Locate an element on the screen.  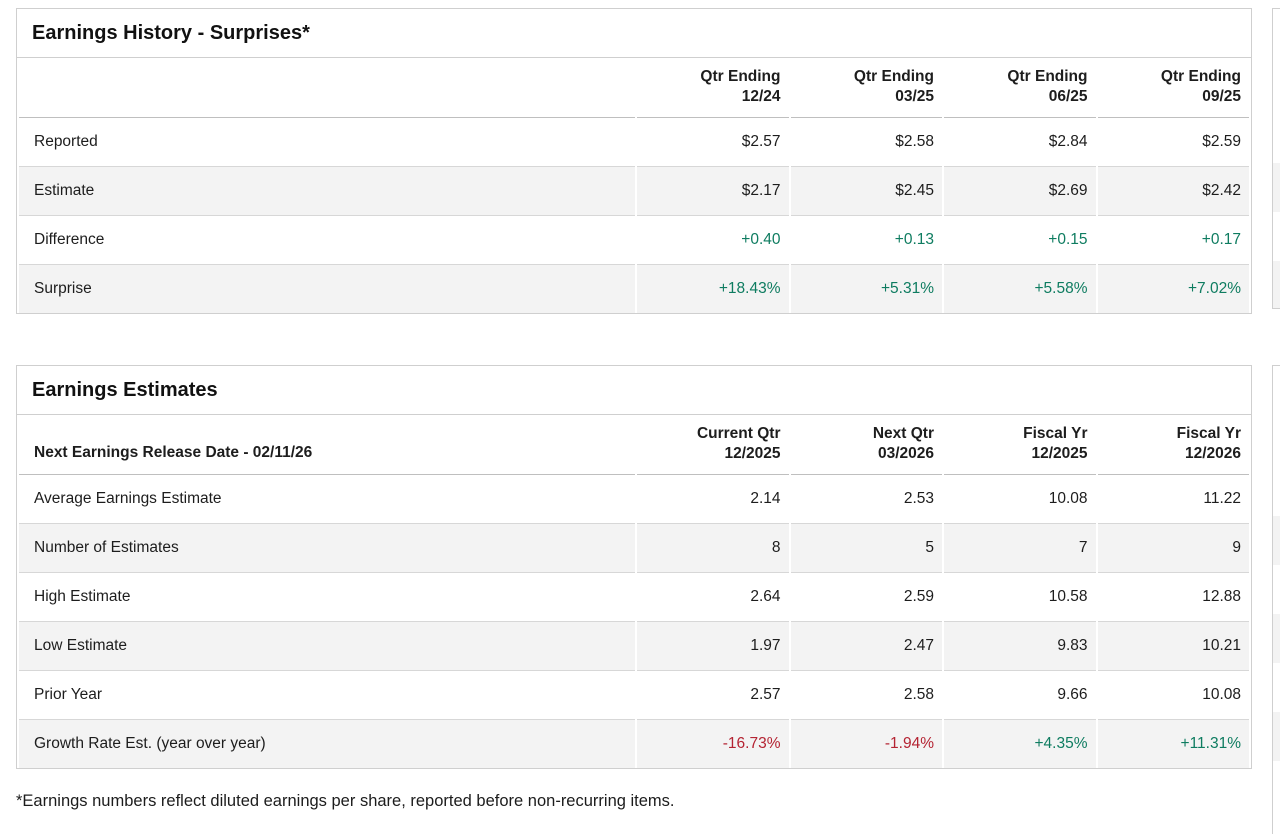
value-cell: 2.53 is located at coordinates (866, 499).